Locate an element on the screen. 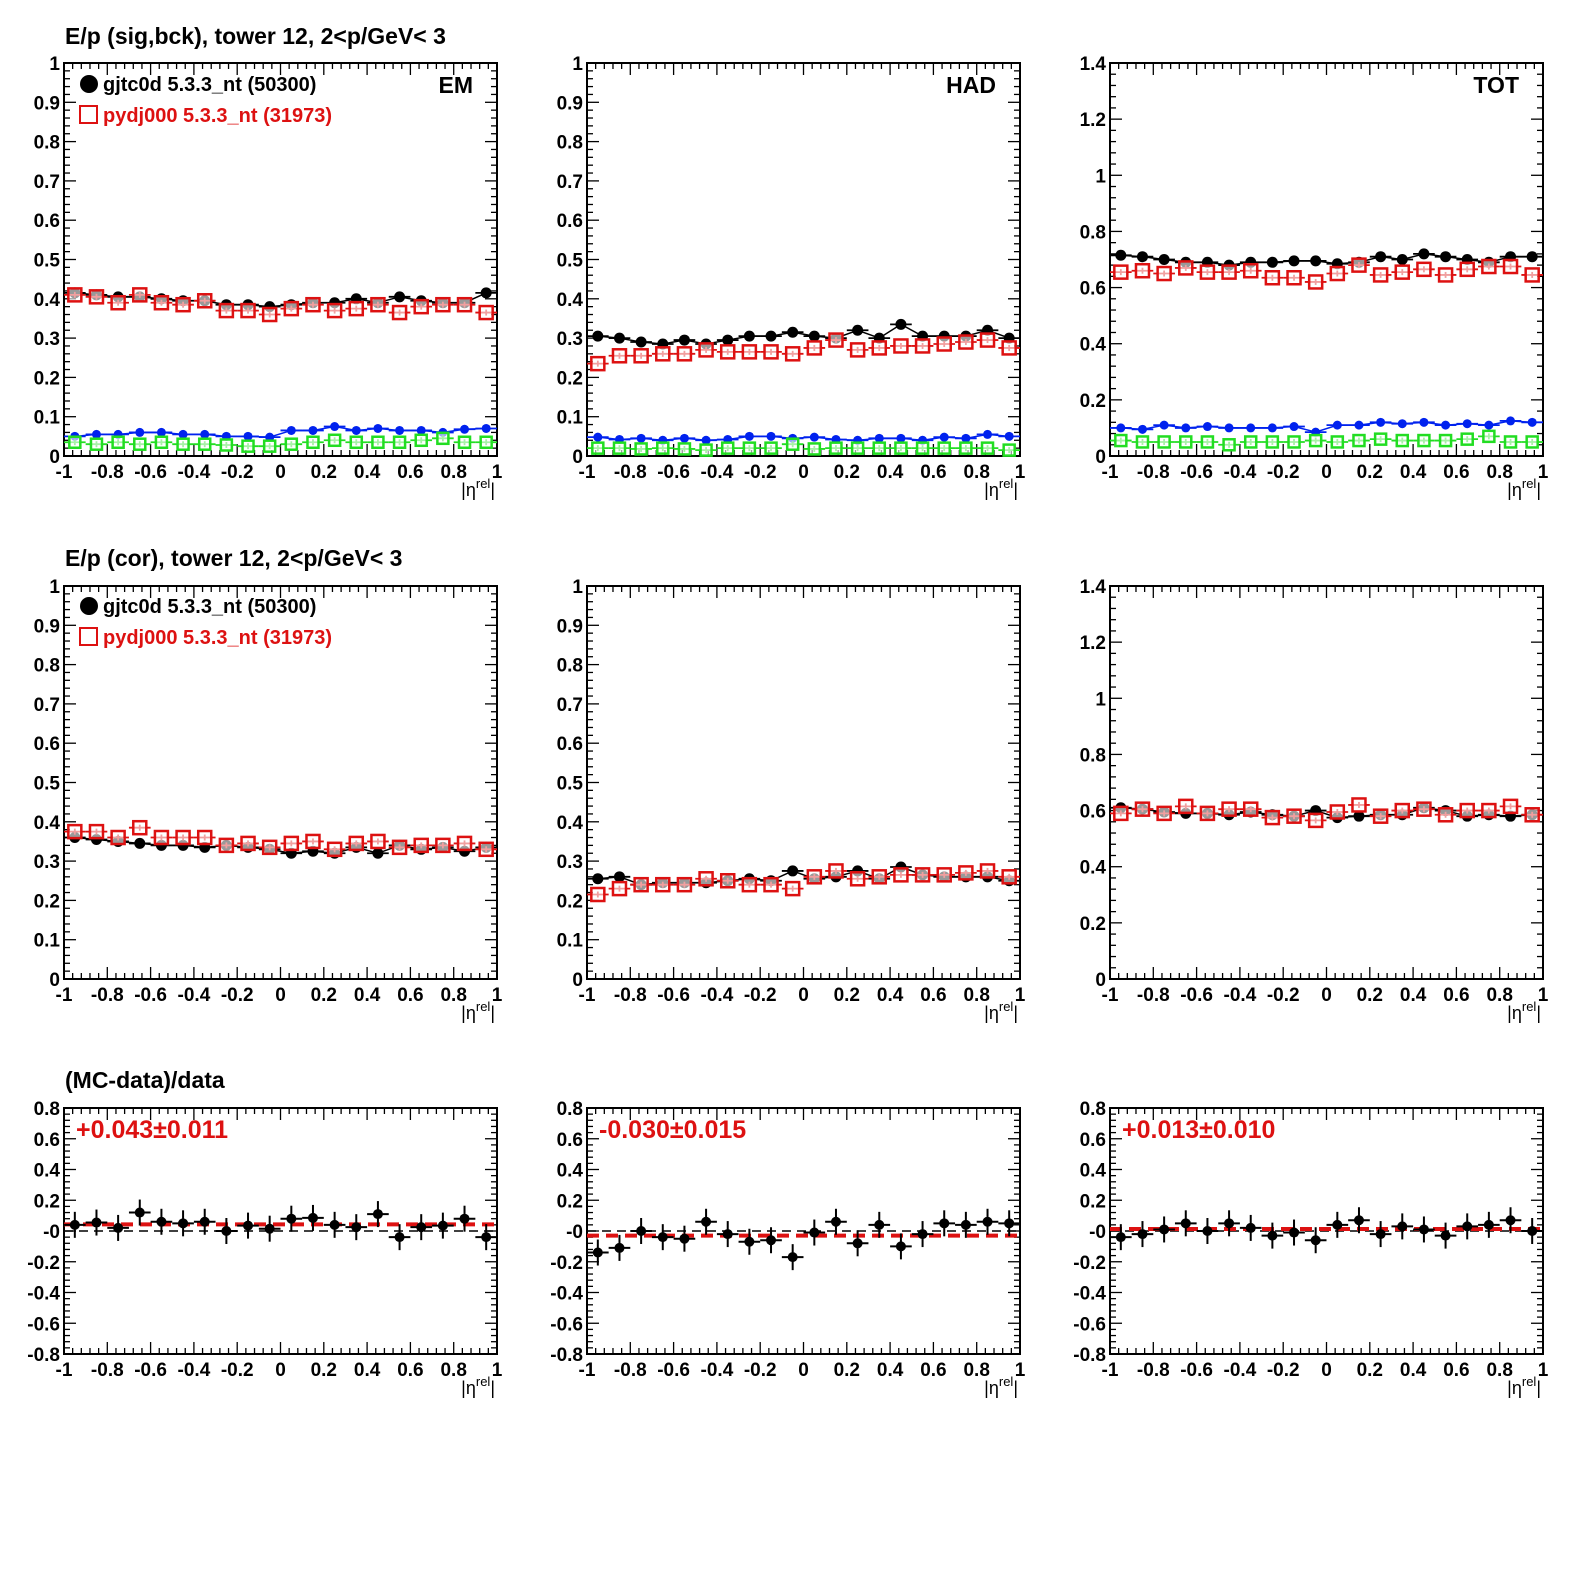 Image resolution: width=1575 pixels, height=1575 pixels. panel-label: TOT is located at coordinates (1496, 85).